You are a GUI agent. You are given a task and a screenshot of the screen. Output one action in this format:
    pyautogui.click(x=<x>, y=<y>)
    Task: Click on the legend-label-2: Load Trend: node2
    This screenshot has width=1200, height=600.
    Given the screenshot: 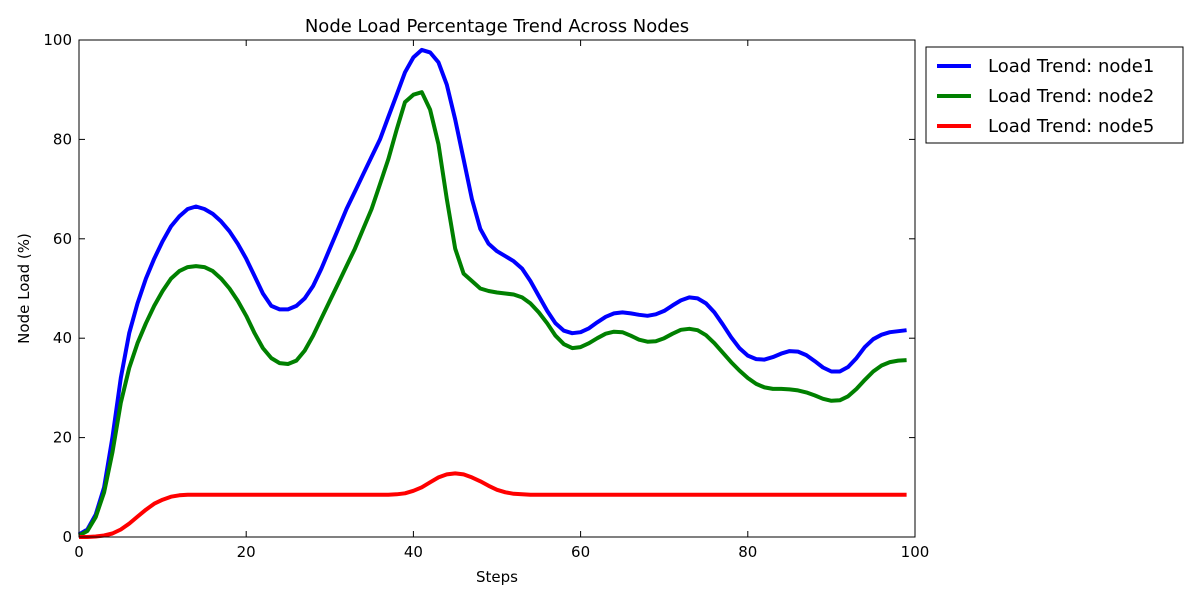 What is the action you would take?
    pyautogui.click(x=1071, y=96)
    